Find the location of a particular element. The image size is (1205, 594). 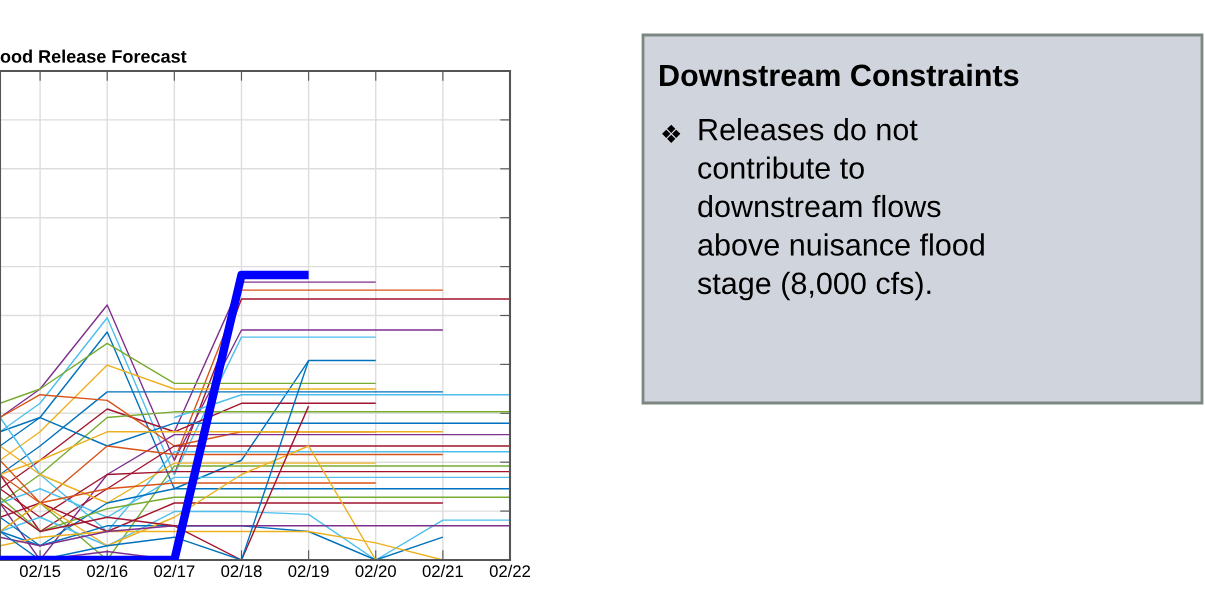

x-tick-label: 02/16 is located at coordinates (107, 571).